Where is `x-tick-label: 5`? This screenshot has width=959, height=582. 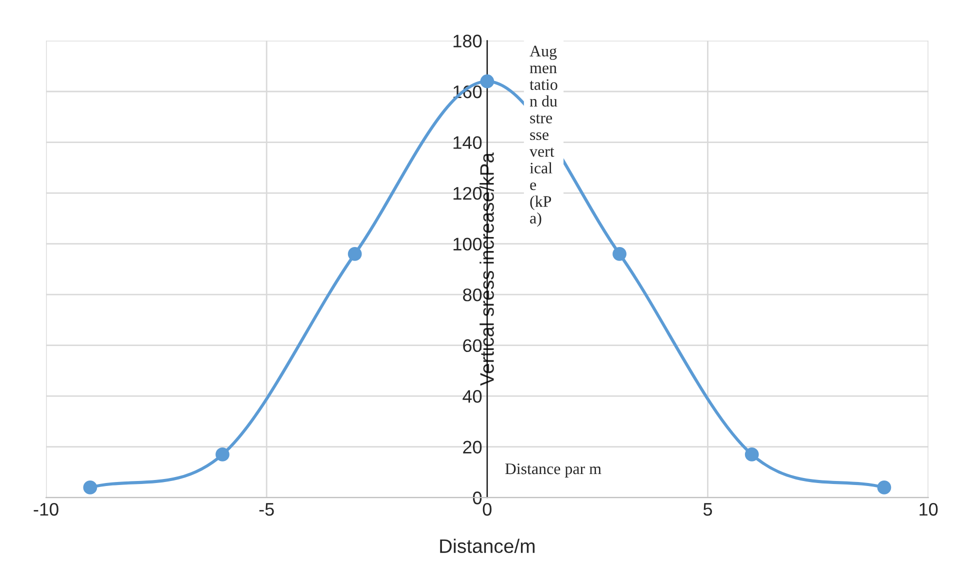
x-tick-label: 5 is located at coordinates (707, 509).